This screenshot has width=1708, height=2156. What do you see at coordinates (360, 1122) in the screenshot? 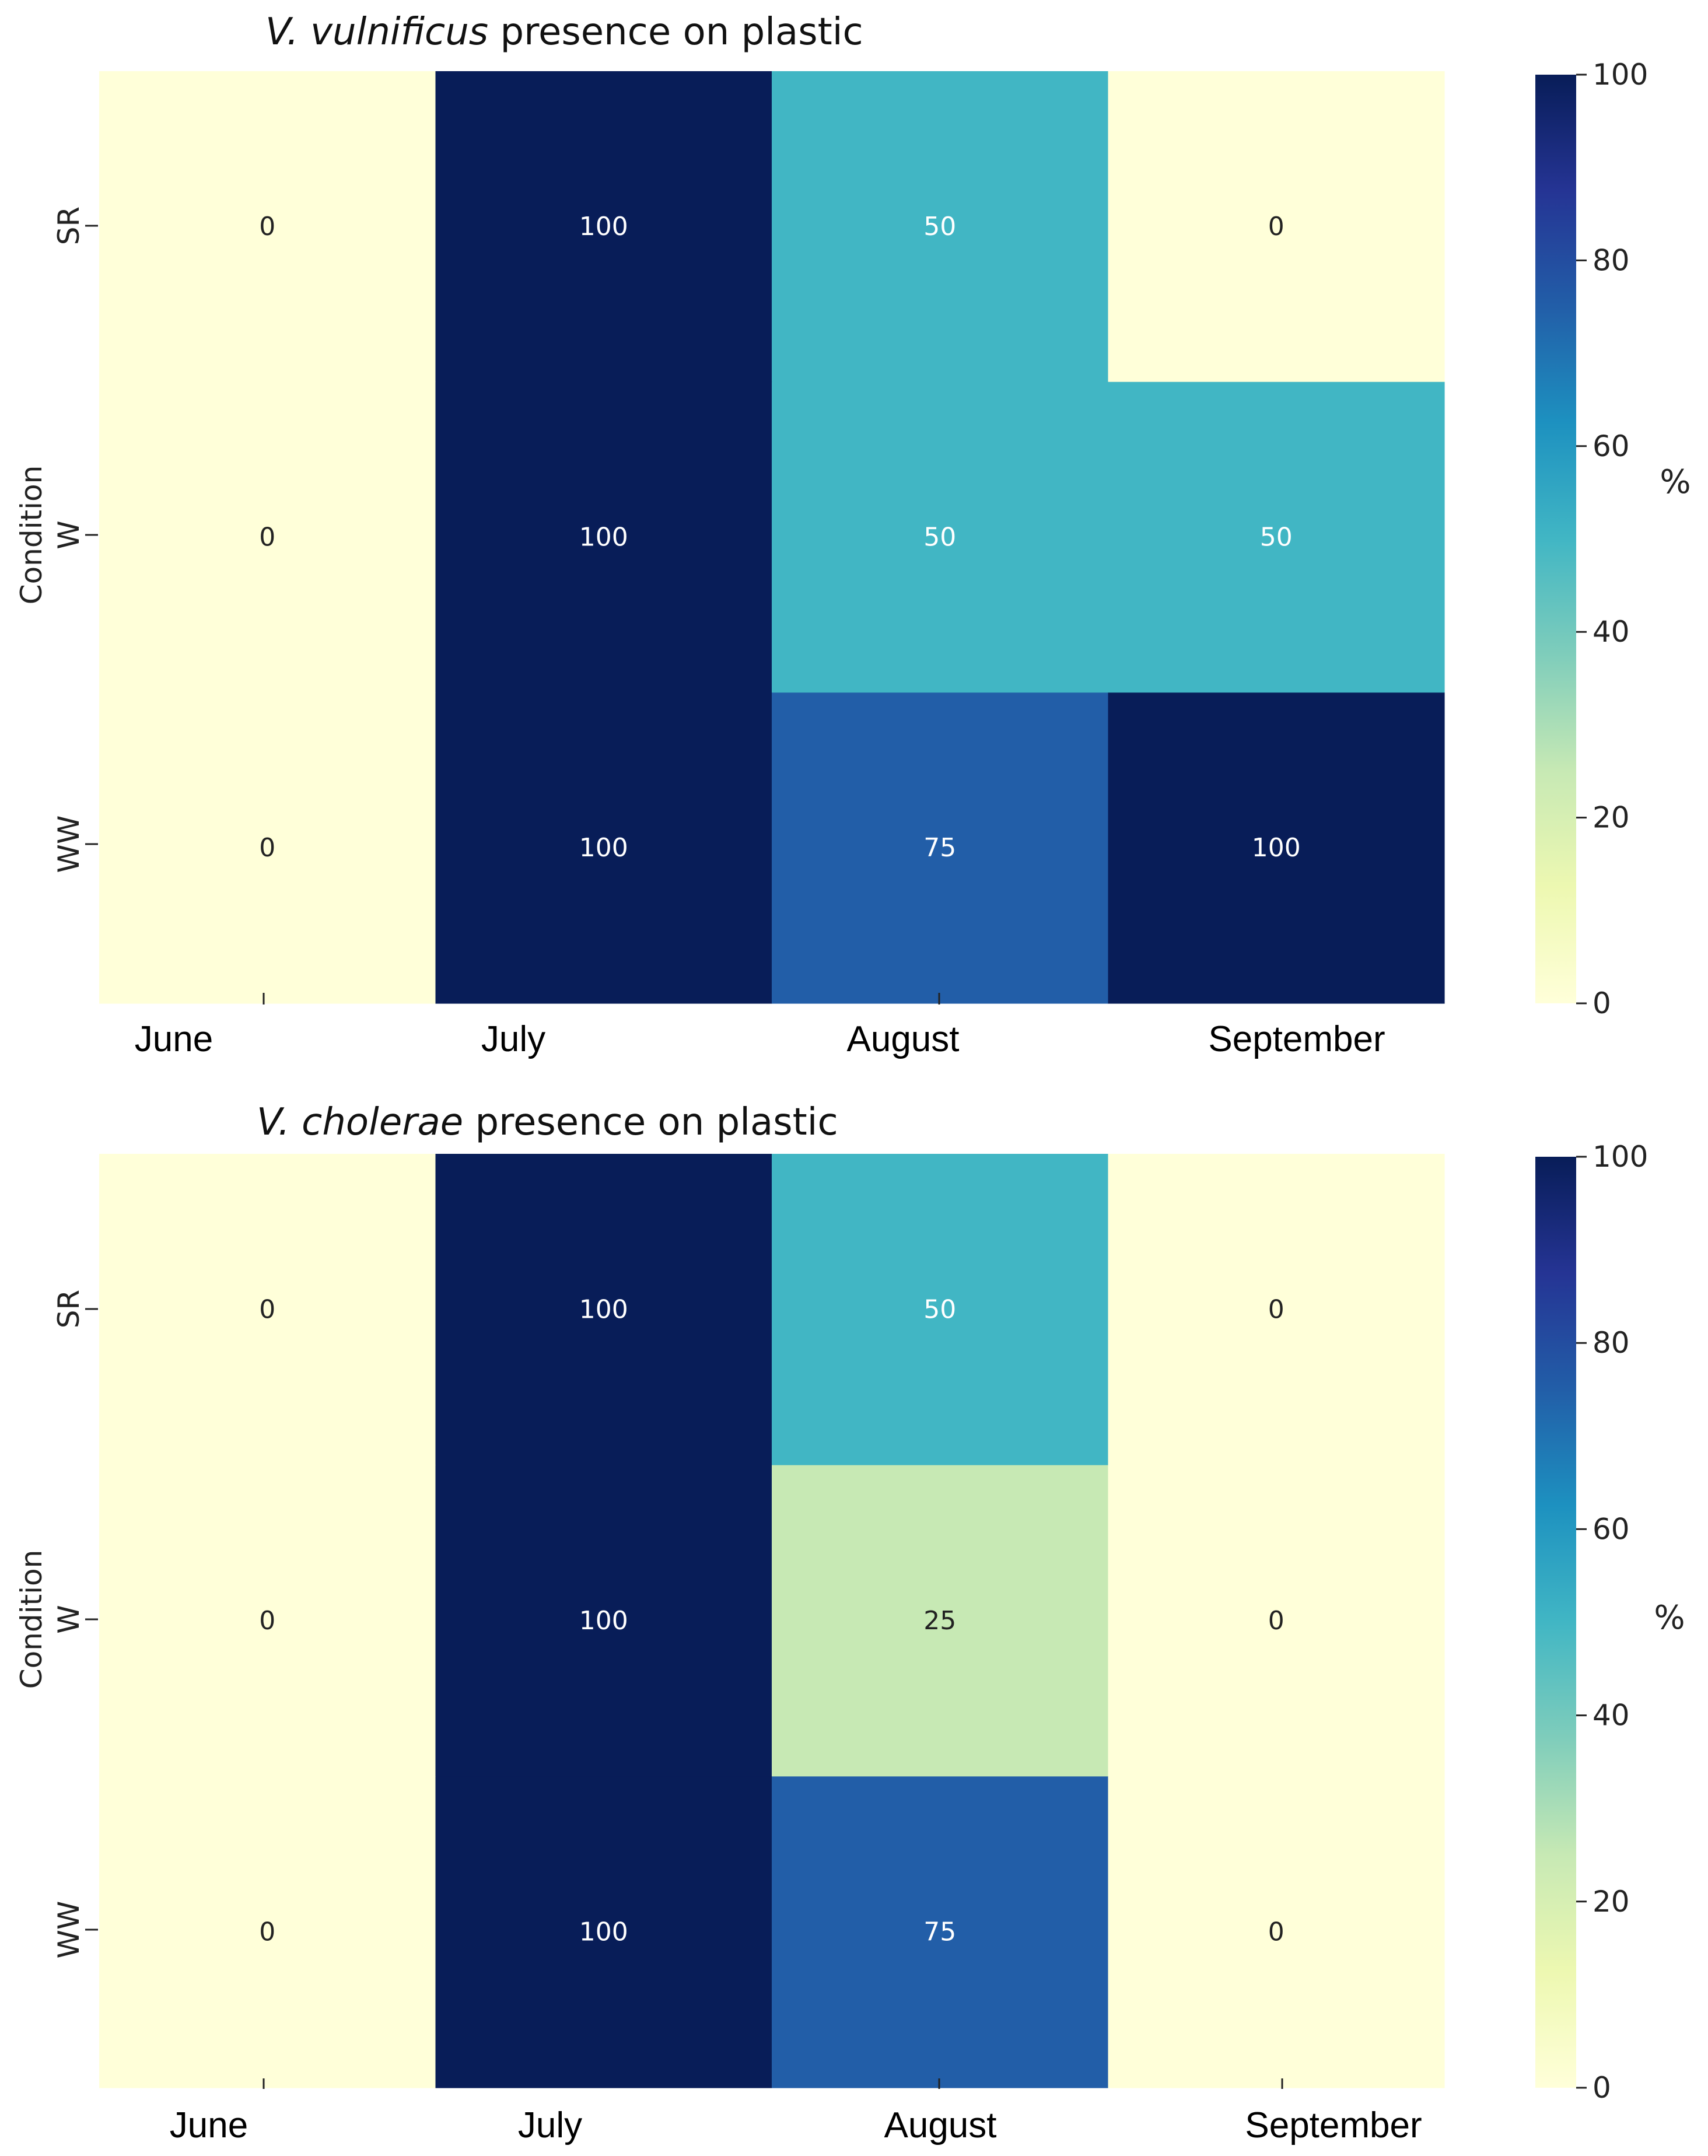
I see `title-species: V. cholerae` at bounding box center [360, 1122].